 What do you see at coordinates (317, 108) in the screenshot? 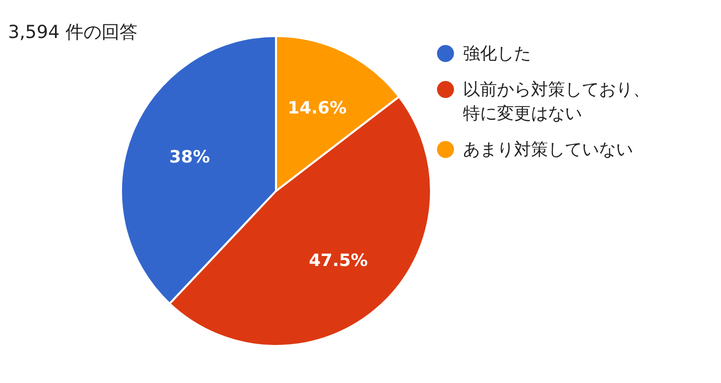
I see `data-label: 14.6%` at bounding box center [317, 108].